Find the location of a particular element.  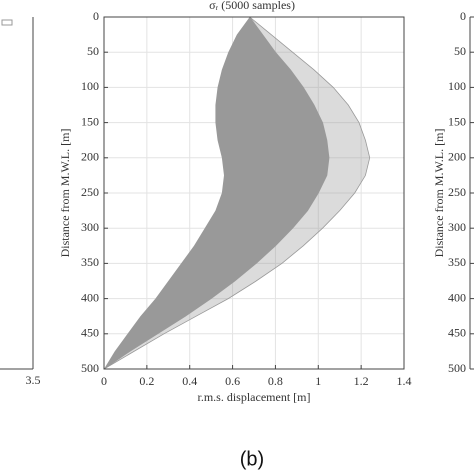

x-tick-label: 0 is located at coordinates (104, 381).